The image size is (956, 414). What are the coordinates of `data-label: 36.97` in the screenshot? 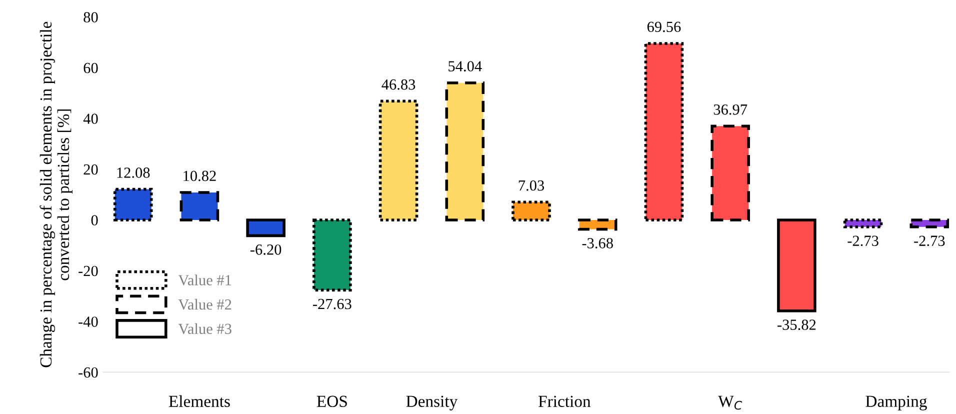 It's located at (731, 109).